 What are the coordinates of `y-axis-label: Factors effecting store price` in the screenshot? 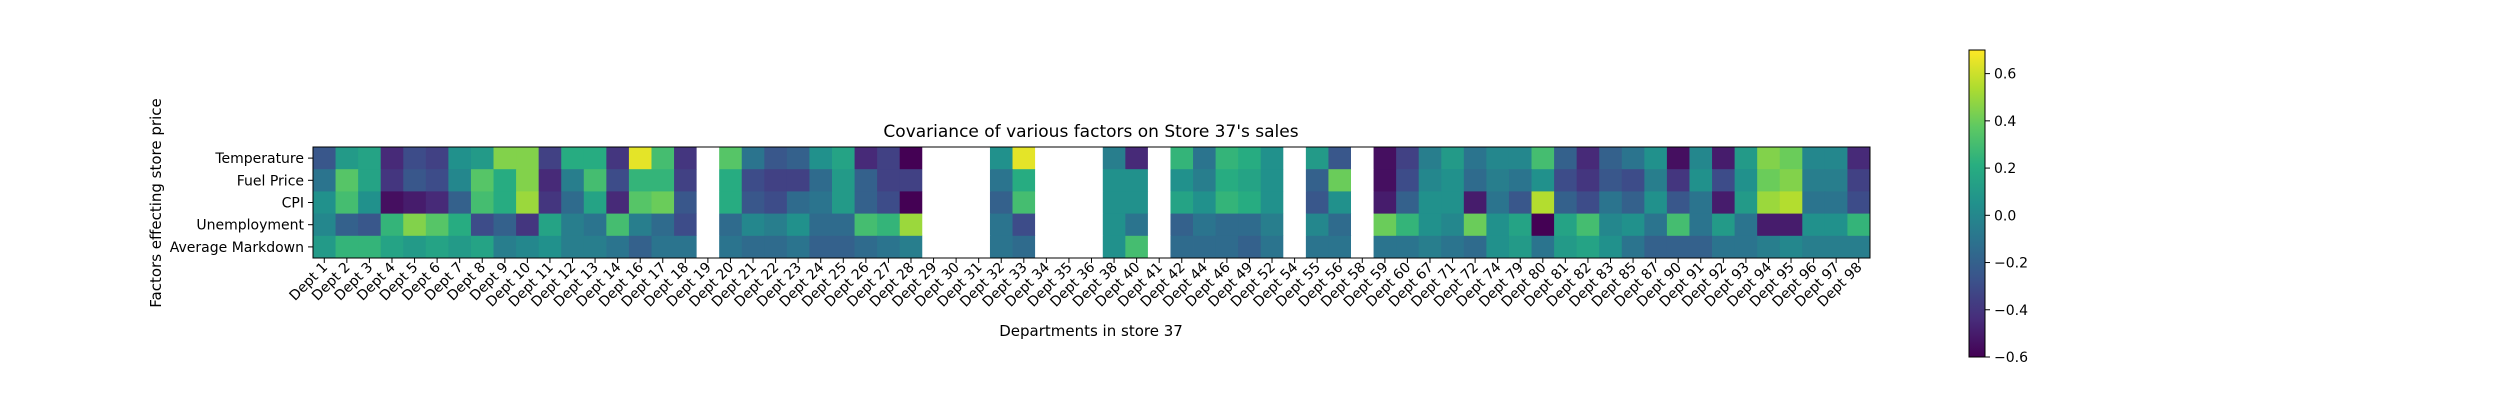 It's located at (156, 202).